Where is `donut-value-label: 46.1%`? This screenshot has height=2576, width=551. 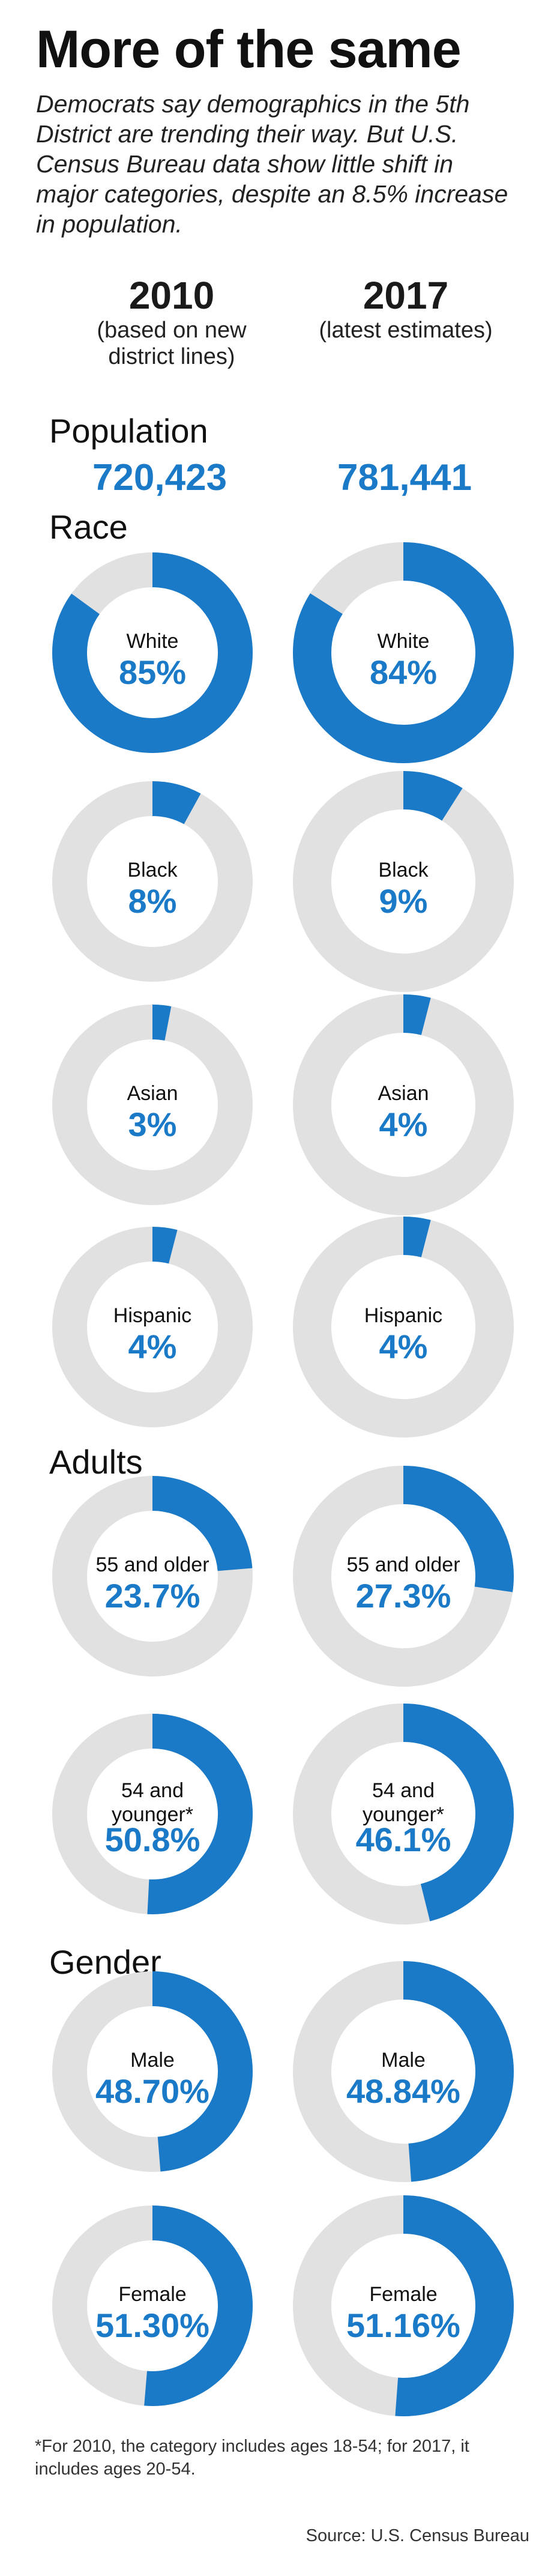
donut-value-label: 46.1% is located at coordinates (403, 1839).